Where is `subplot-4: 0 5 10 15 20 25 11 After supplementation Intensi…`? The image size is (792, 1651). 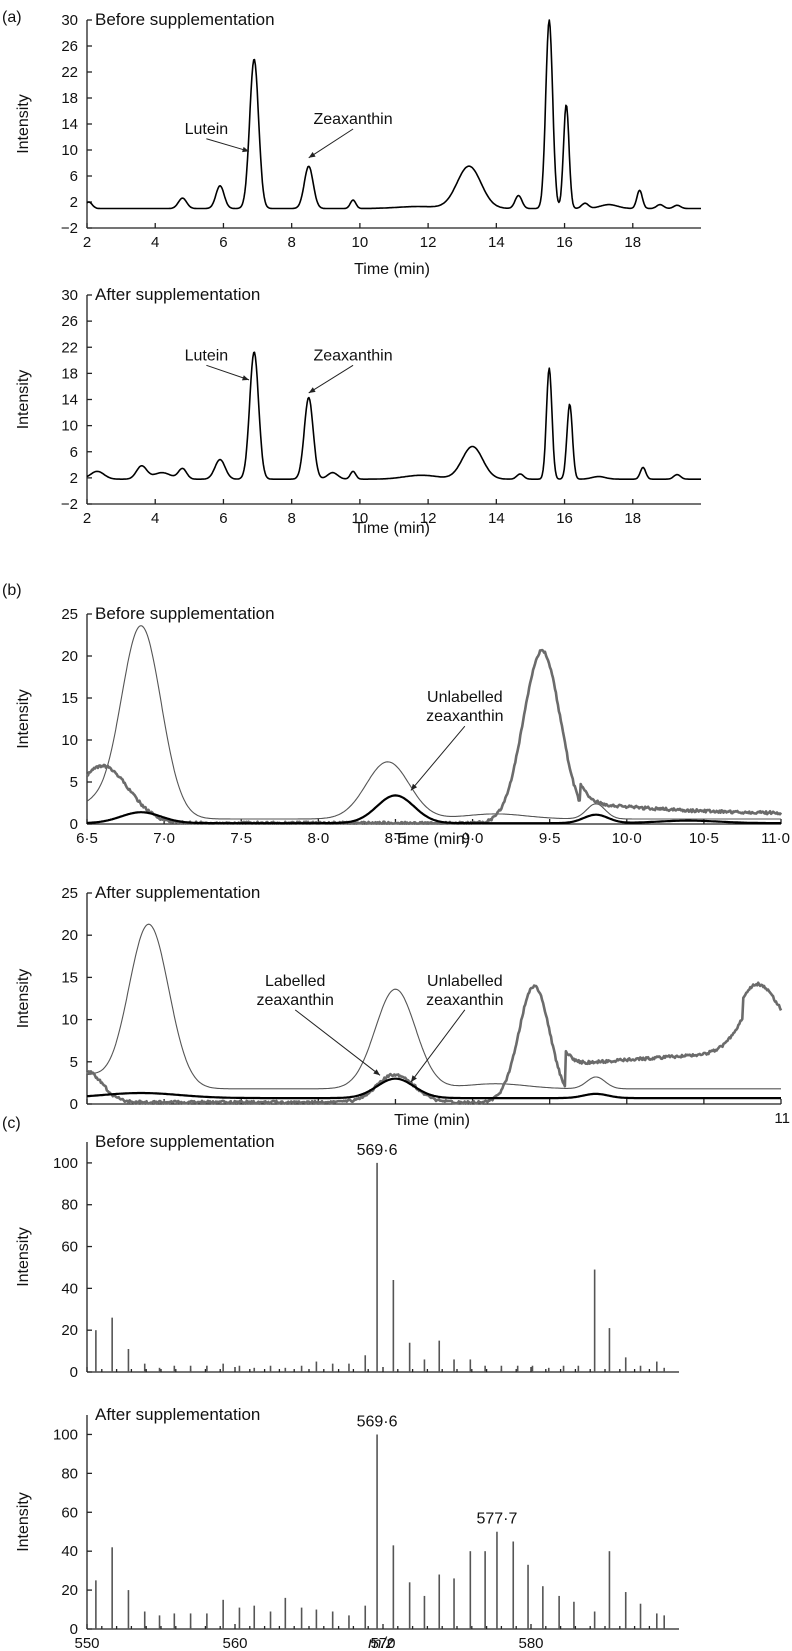 subplot-4: 0 5 10 15 20 25 11 After supplementation Intensi… is located at coordinates (402, 1006).